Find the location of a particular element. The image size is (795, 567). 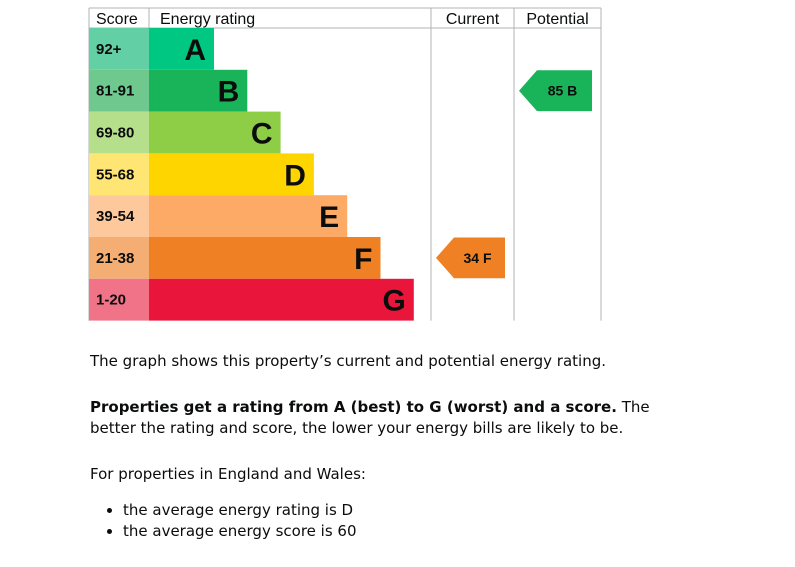

band-letter-label: C is located at coordinates (262, 134).